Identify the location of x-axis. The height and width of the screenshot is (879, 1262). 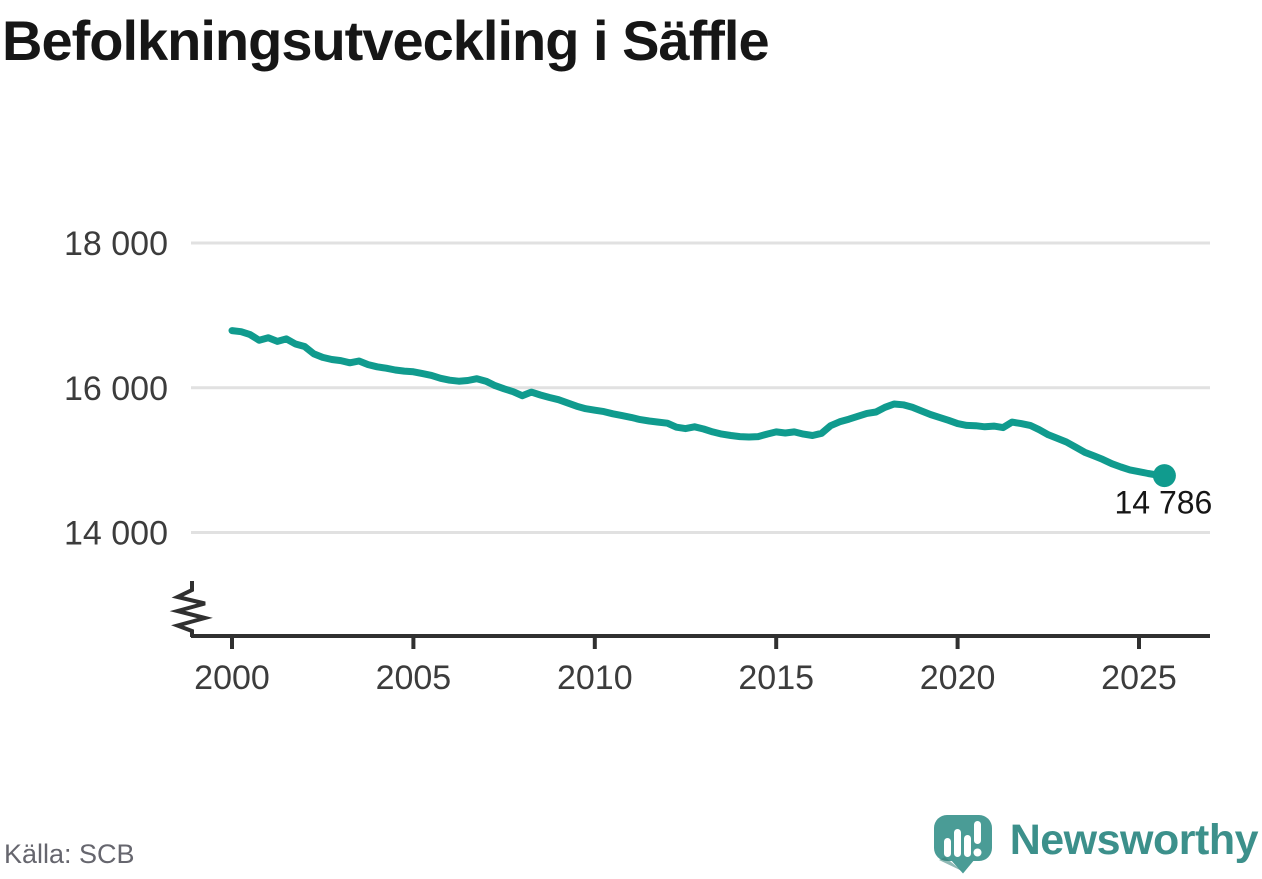
(700, 641).